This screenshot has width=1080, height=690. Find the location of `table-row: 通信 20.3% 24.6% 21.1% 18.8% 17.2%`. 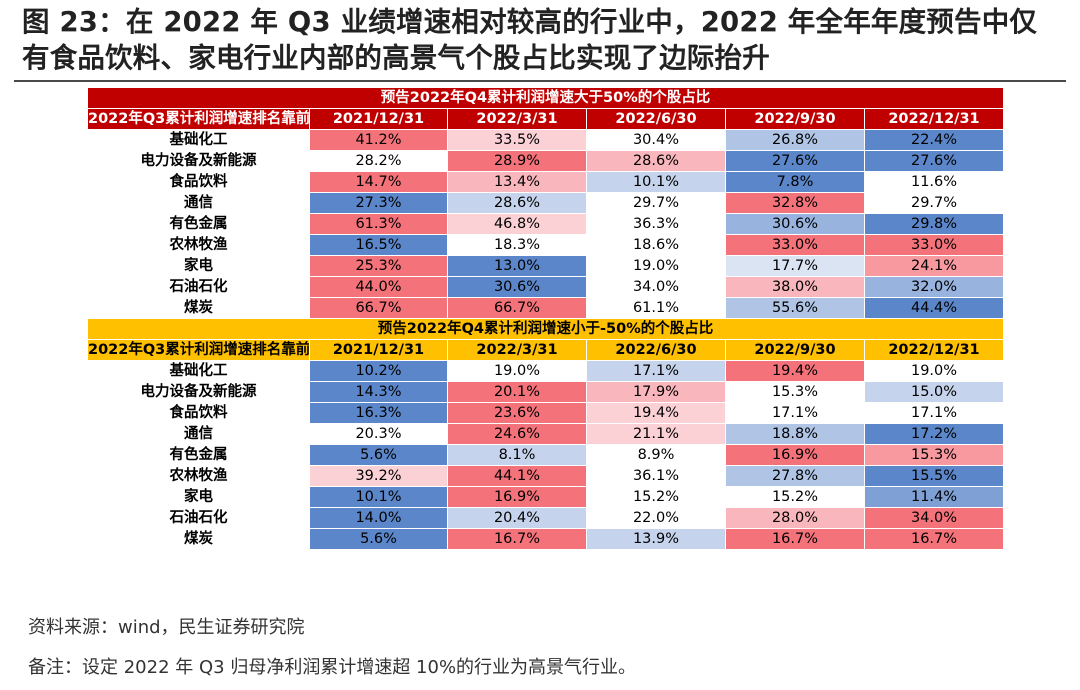

table-row: 通信 20.3% 24.6% 21.1% 18.8% 17.2% is located at coordinates (546, 434).